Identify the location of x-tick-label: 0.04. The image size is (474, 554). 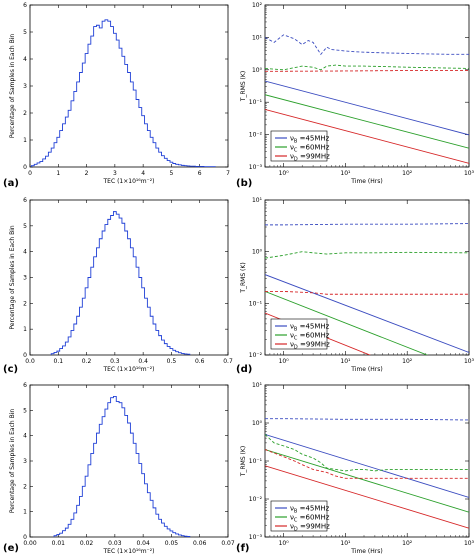
(143, 543).